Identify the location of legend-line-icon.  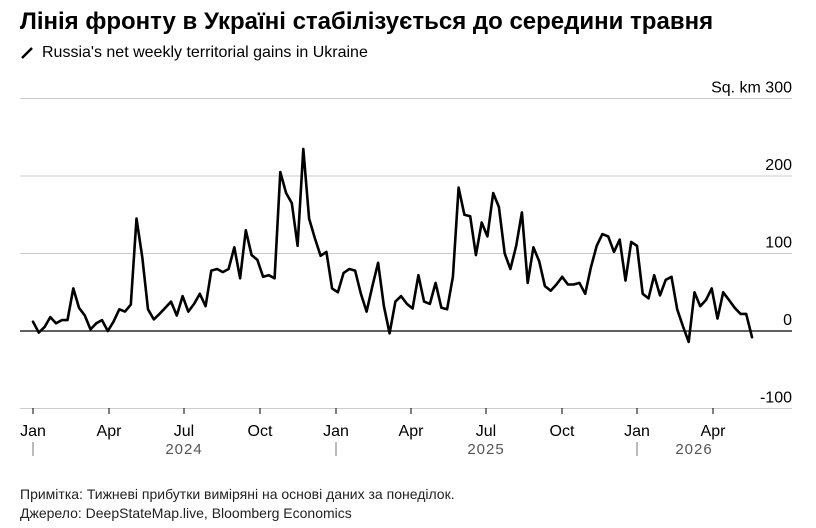
(27, 53).